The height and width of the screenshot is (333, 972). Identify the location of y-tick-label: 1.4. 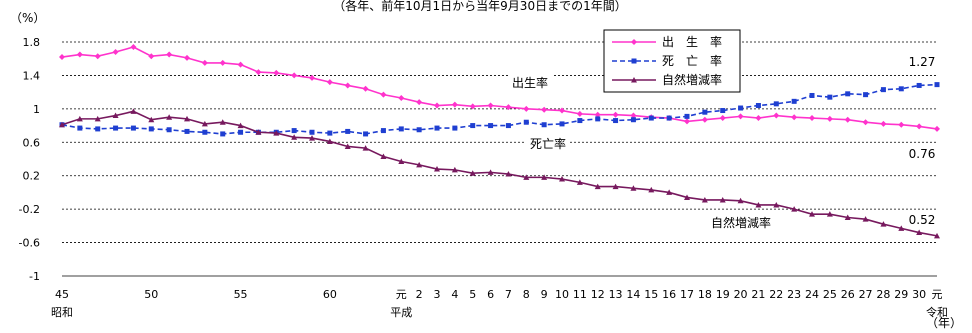
(32, 75).